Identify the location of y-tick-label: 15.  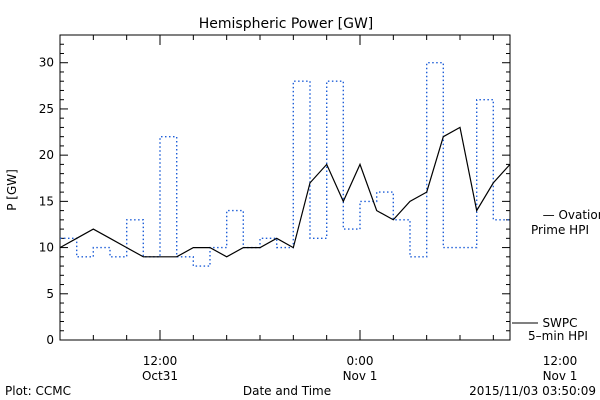
(46, 201).